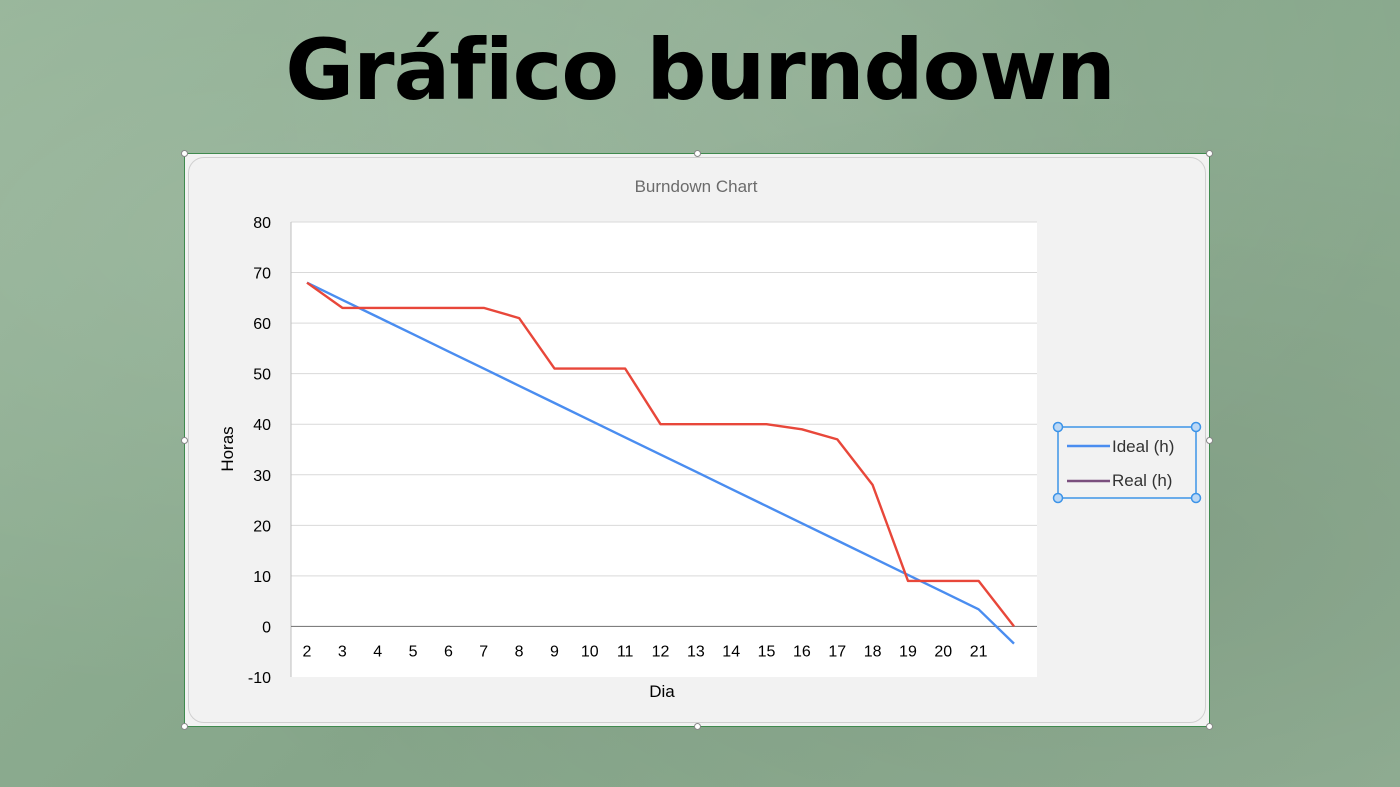  Describe the element at coordinates (696, 651) in the screenshot. I see `x-tick-label: 13` at that location.